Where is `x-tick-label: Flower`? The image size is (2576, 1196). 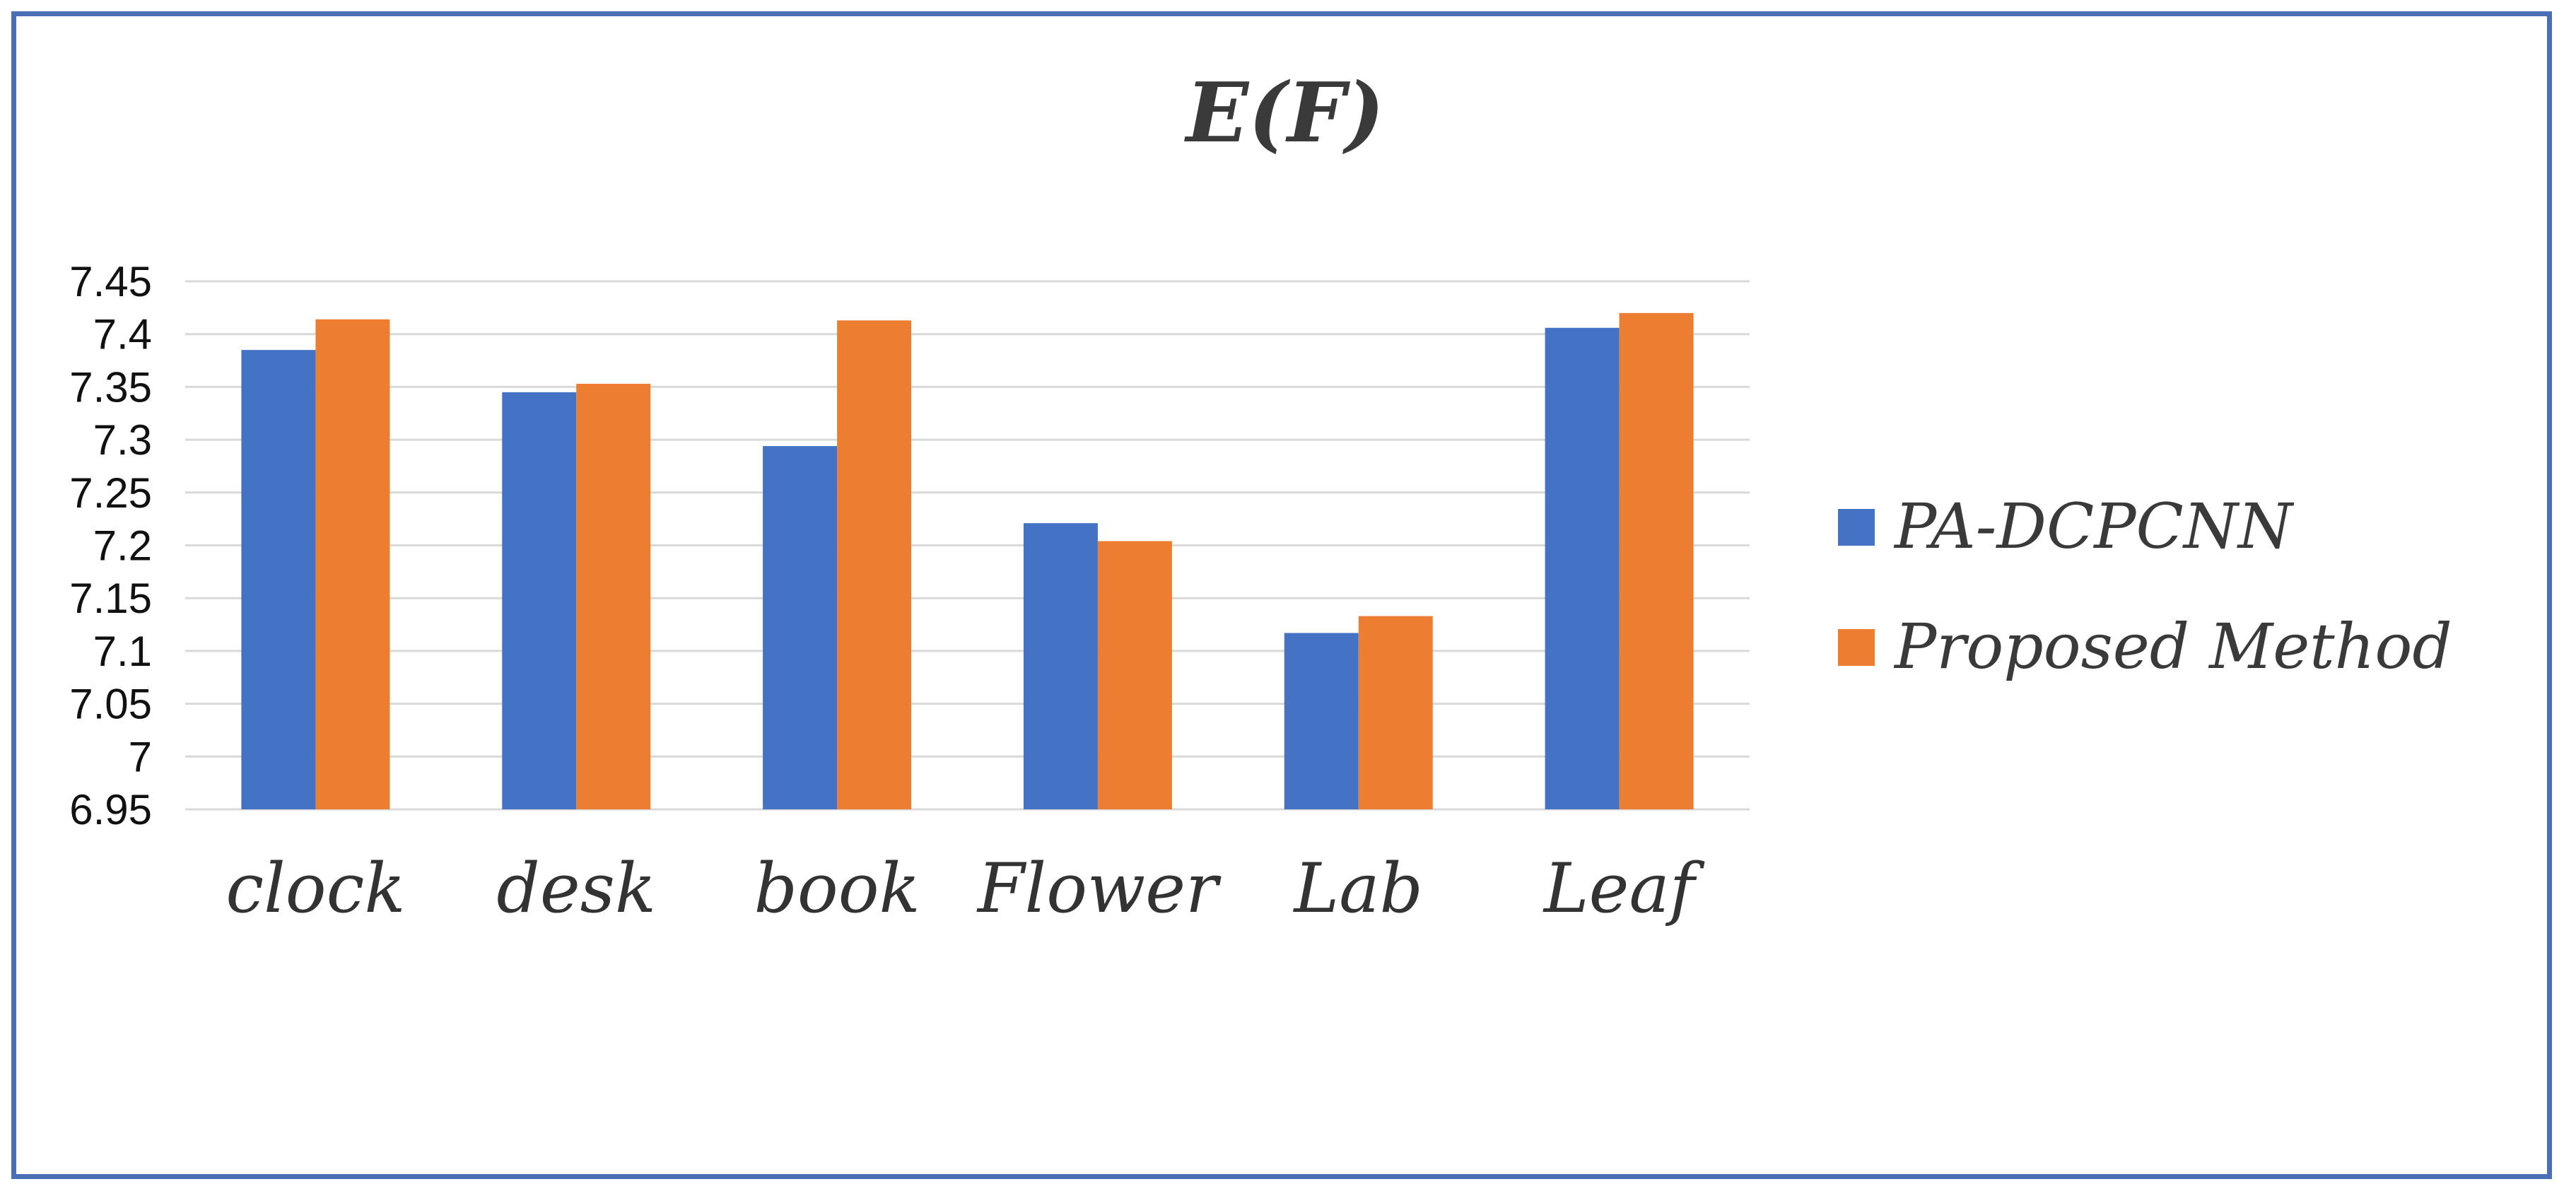
x-tick-label: Flower is located at coordinates (1099, 888).